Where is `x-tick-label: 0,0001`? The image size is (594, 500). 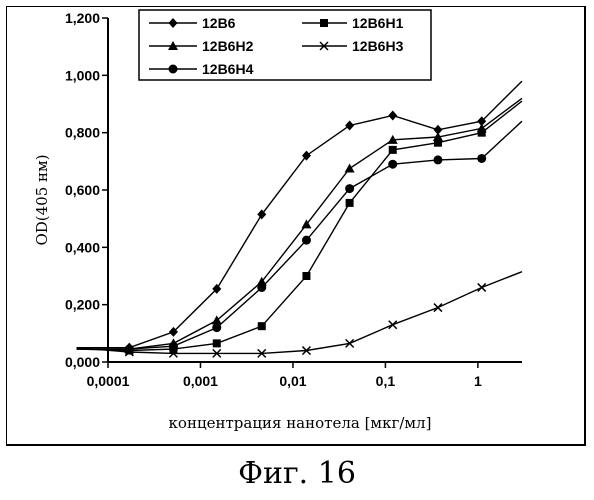
x-tick-label: 0,0001 is located at coordinates (108, 381).